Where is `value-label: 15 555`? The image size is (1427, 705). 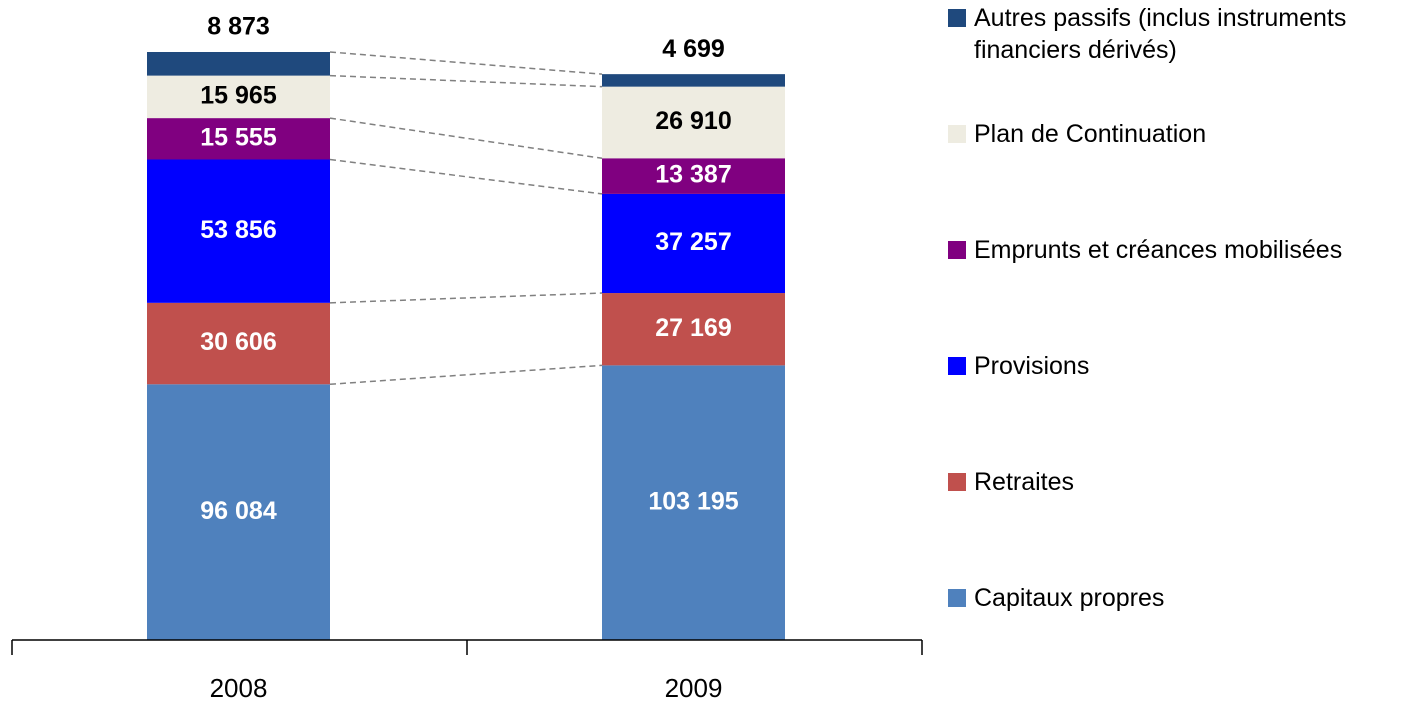 value-label: 15 555 is located at coordinates (238, 137).